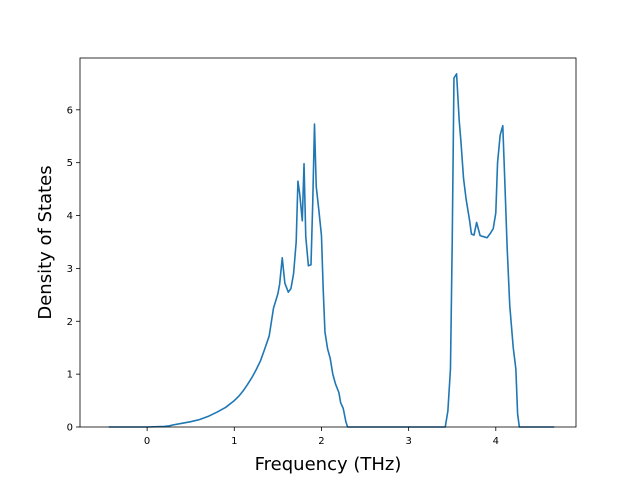  What do you see at coordinates (70, 375) in the screenshot?
I see `y-tick-label: 1` at bounding box center [70, 375].